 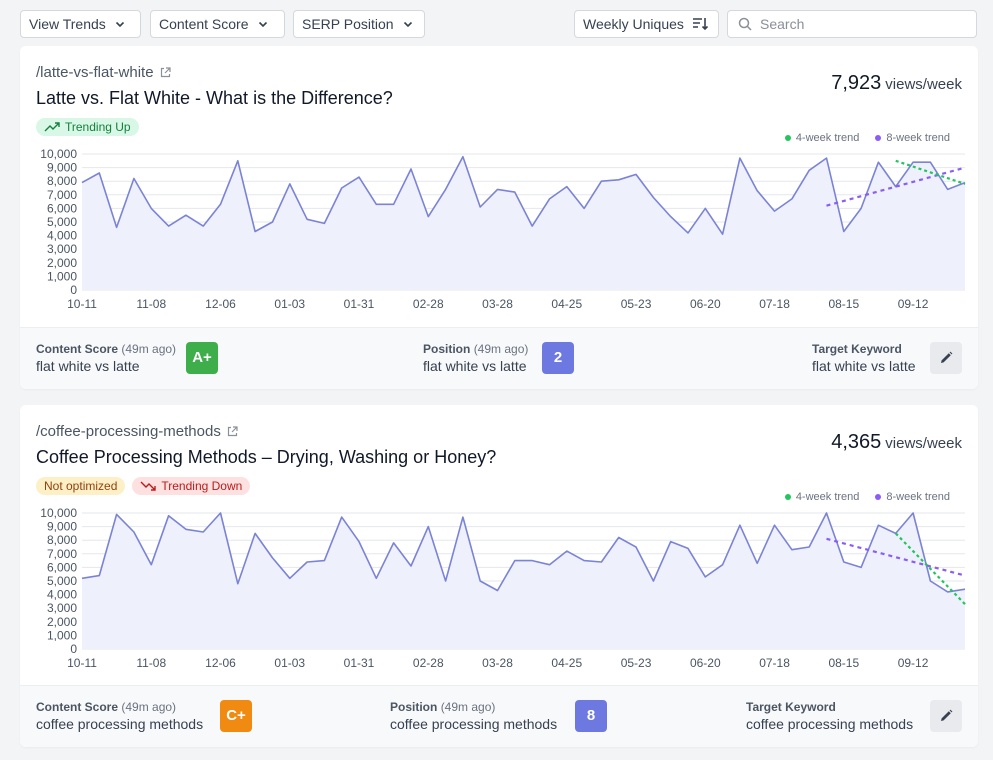 I want to click on page-url-link: /coffee-processing-methods, so click(x=137, y=431).